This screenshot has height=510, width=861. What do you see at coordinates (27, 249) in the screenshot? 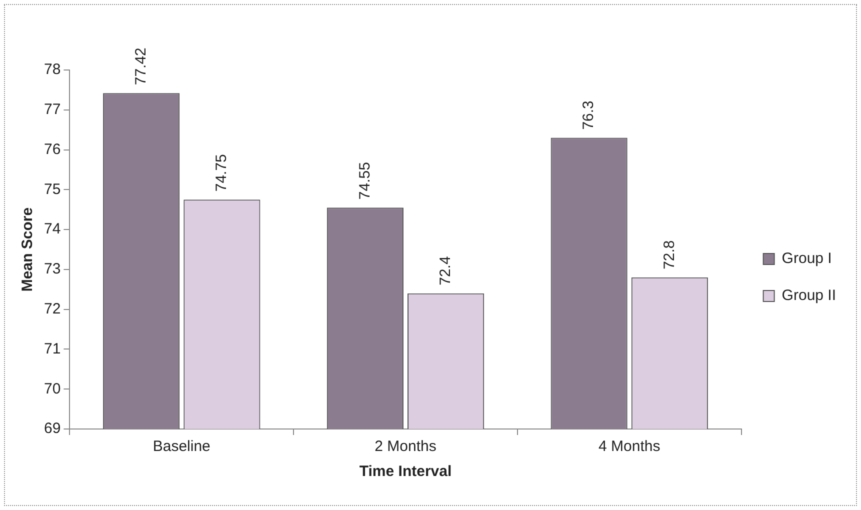
I see `y-axis-title: Mean Score` at bounding box center [27, 249].